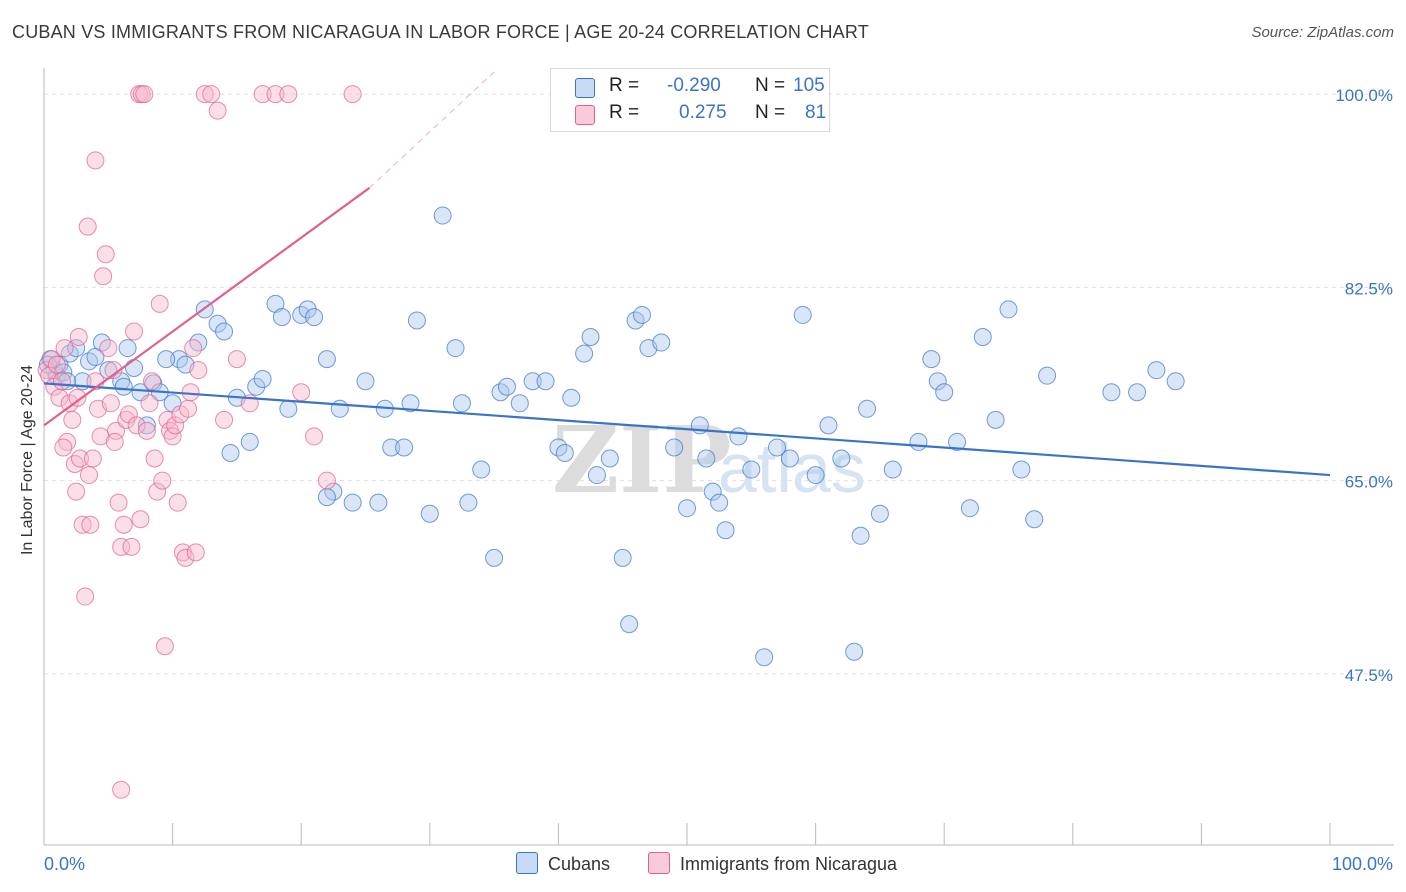  I want to click on legend-n-value-cubans: 105, so click(809, 85).